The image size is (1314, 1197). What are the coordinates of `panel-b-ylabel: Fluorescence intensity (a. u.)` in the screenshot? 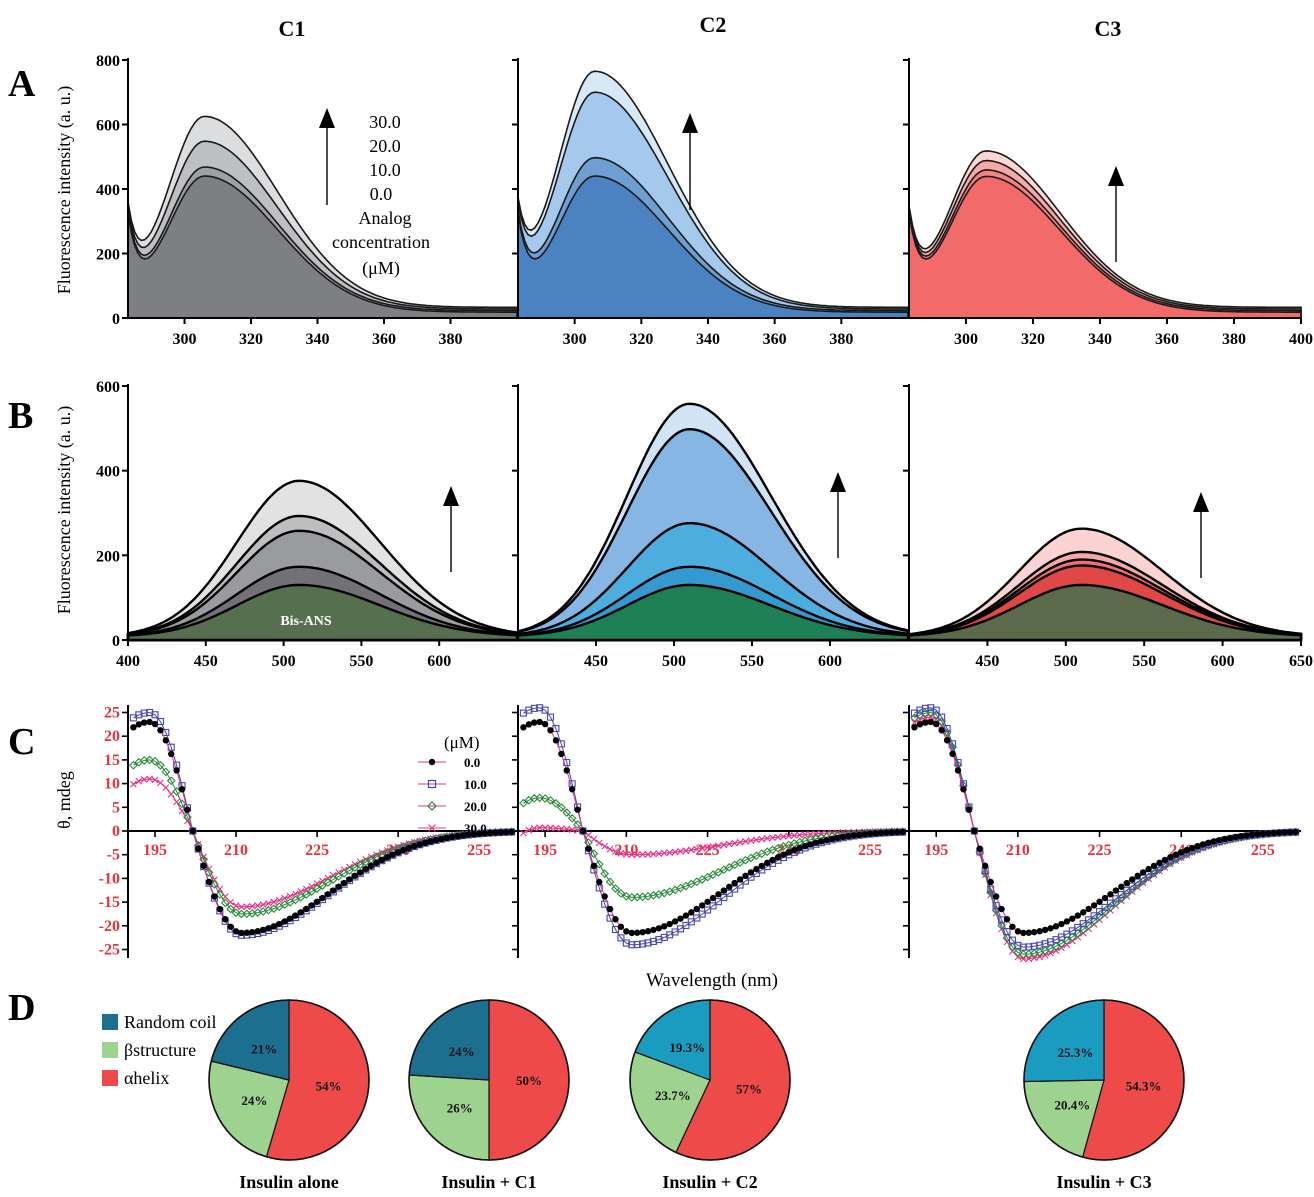 It's located at (64, 510).